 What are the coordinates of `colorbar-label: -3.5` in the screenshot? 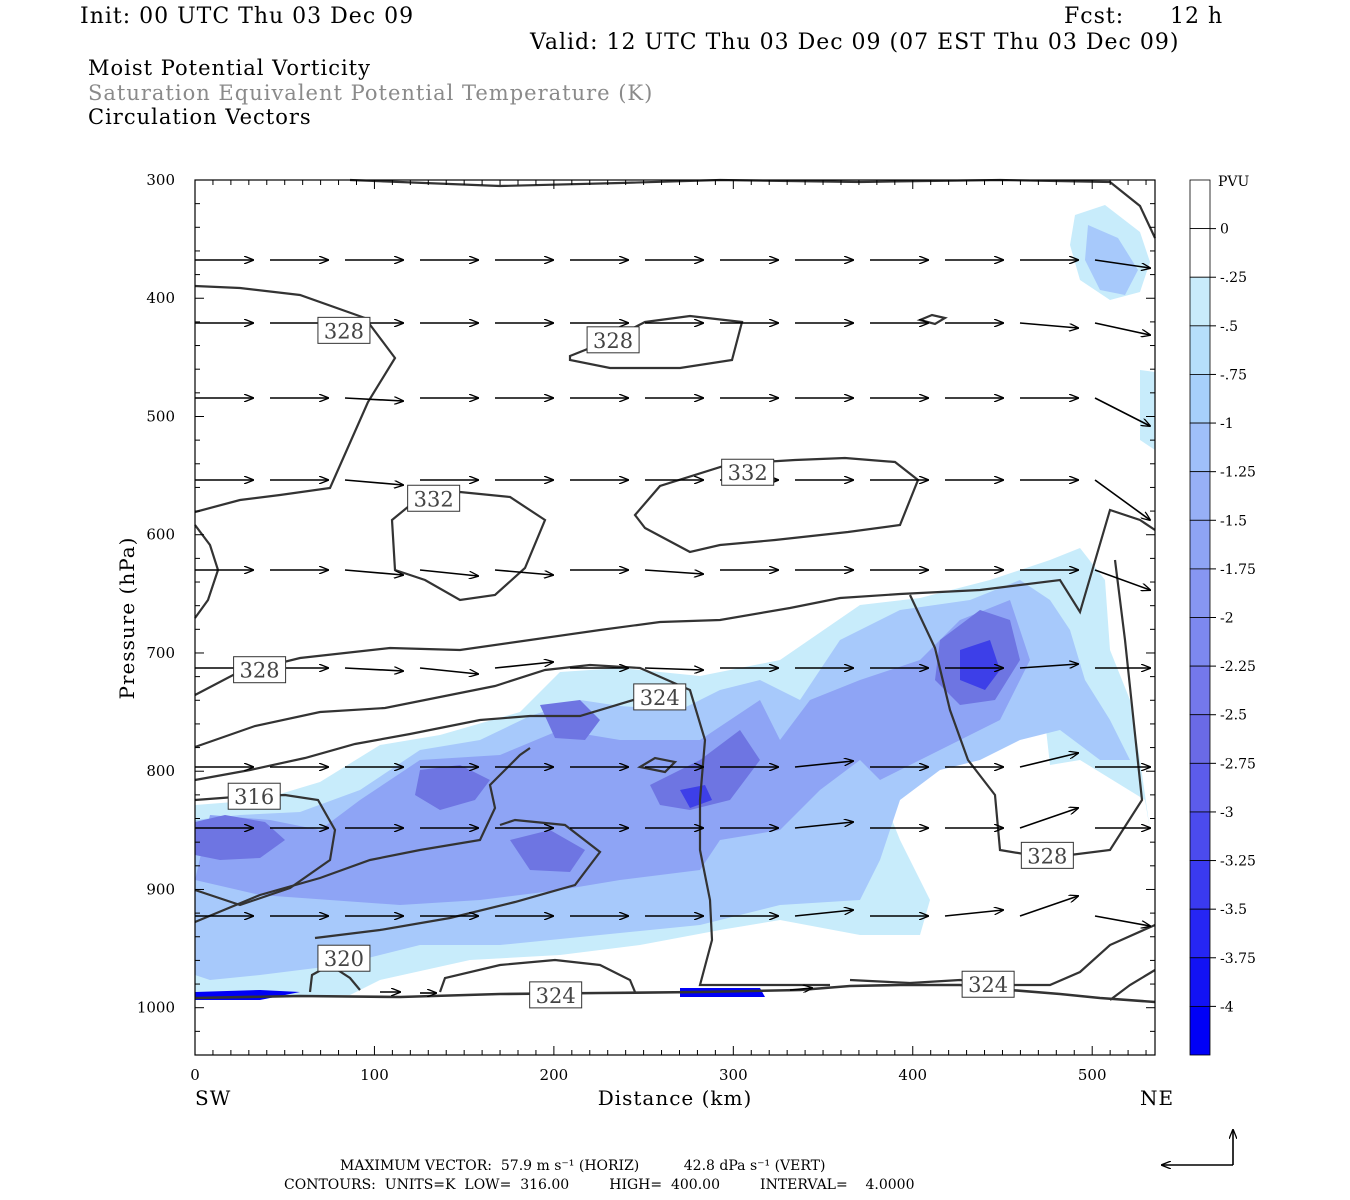 It's located at (1233, 910).